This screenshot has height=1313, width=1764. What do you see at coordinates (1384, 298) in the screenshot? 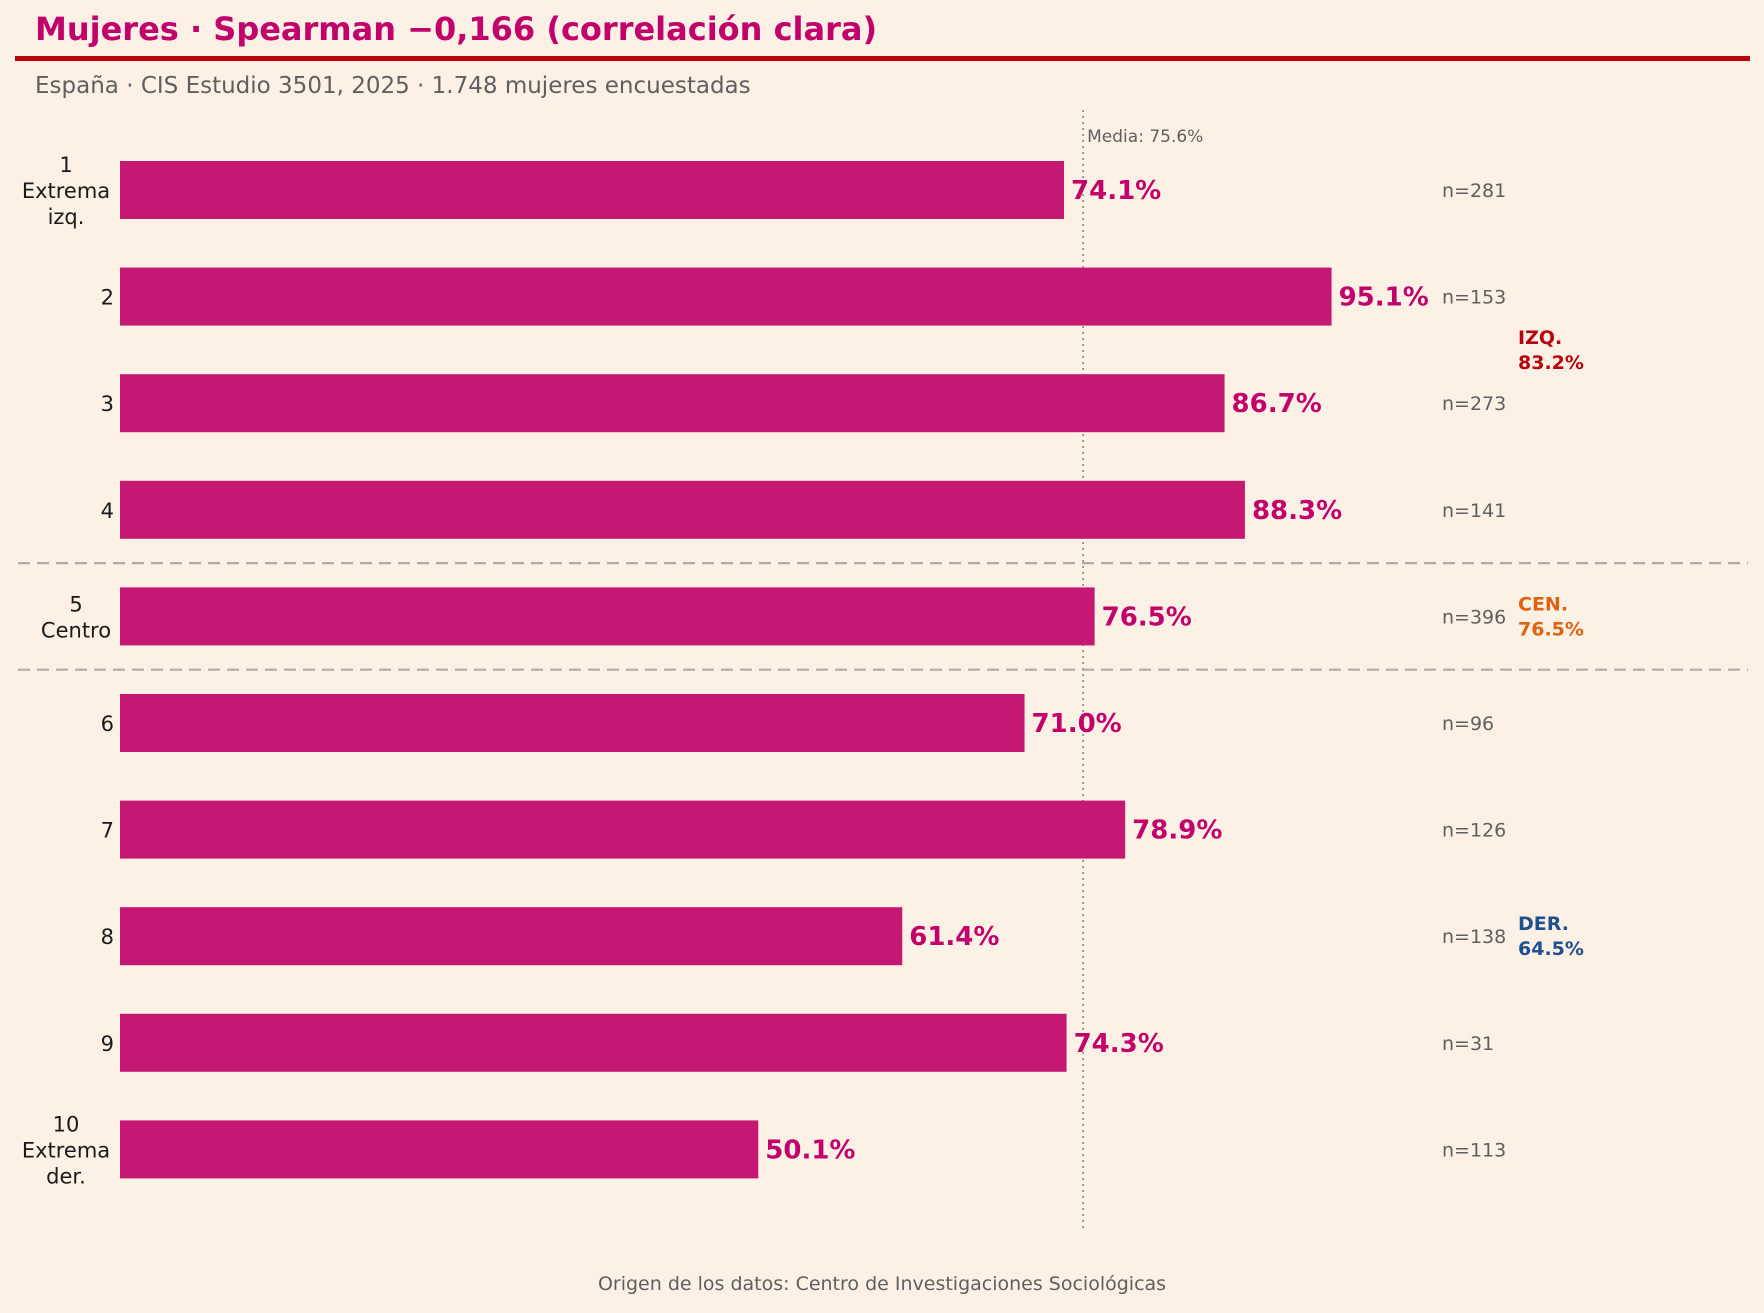
I see `value-label-2: 95.1%` at bounding box center [1384, 298].